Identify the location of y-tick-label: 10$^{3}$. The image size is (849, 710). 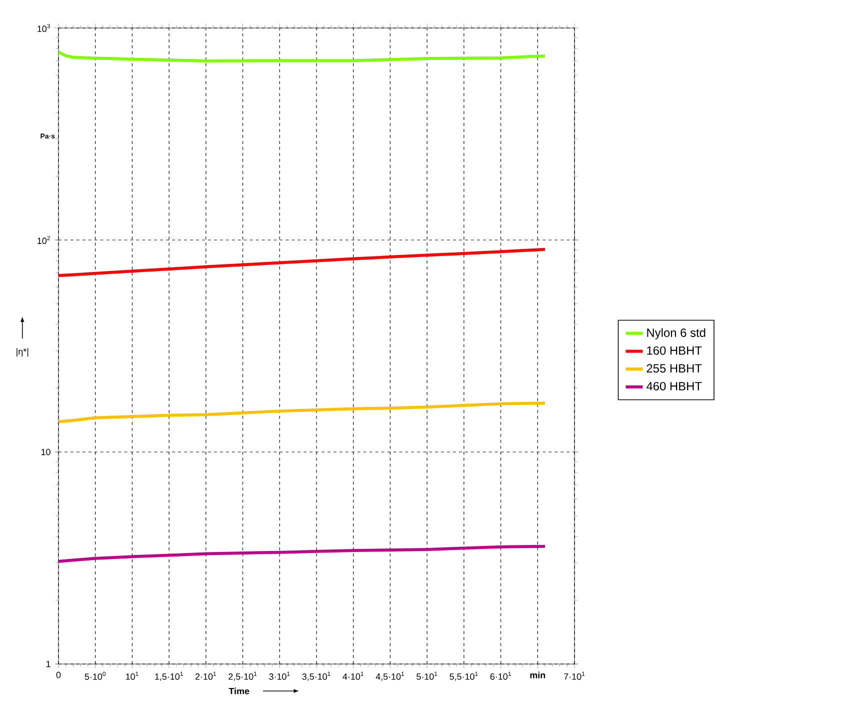
(44, 28).